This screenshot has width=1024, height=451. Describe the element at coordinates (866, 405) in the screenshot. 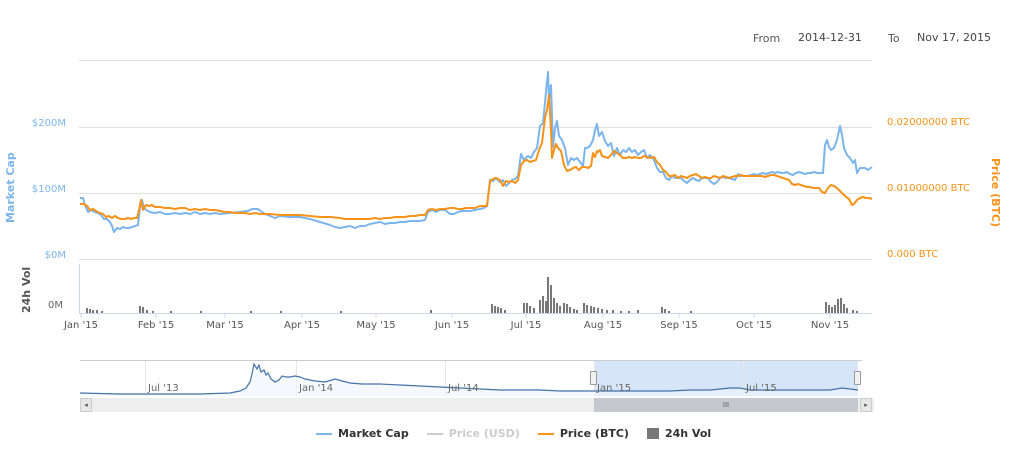

I see `scroll-right-button: ▸` at that location.